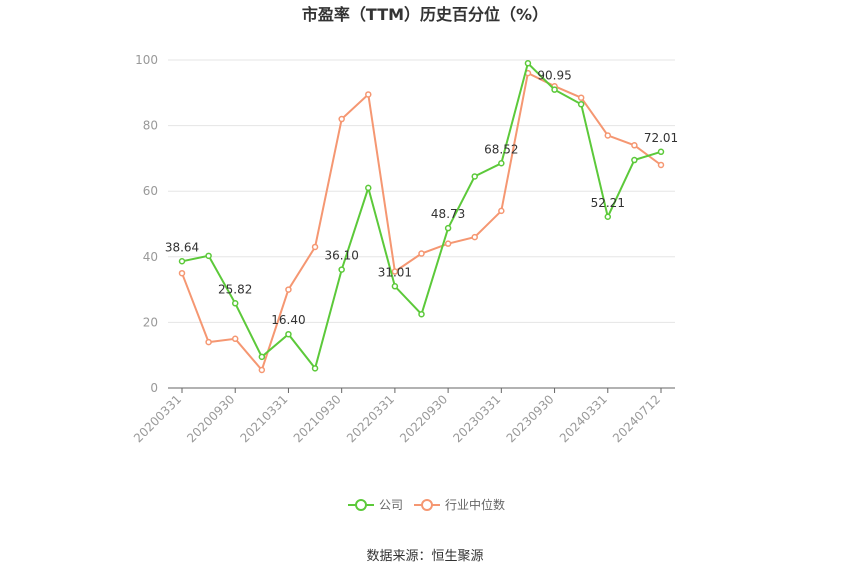 The image size is (850, 575). I want to click on x-tick-label: 20230331, so click(476, 418).